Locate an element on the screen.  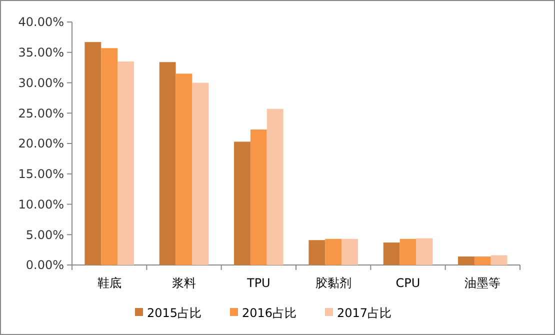
legend-label: 2016占比 is located at coordinates (269, 313).